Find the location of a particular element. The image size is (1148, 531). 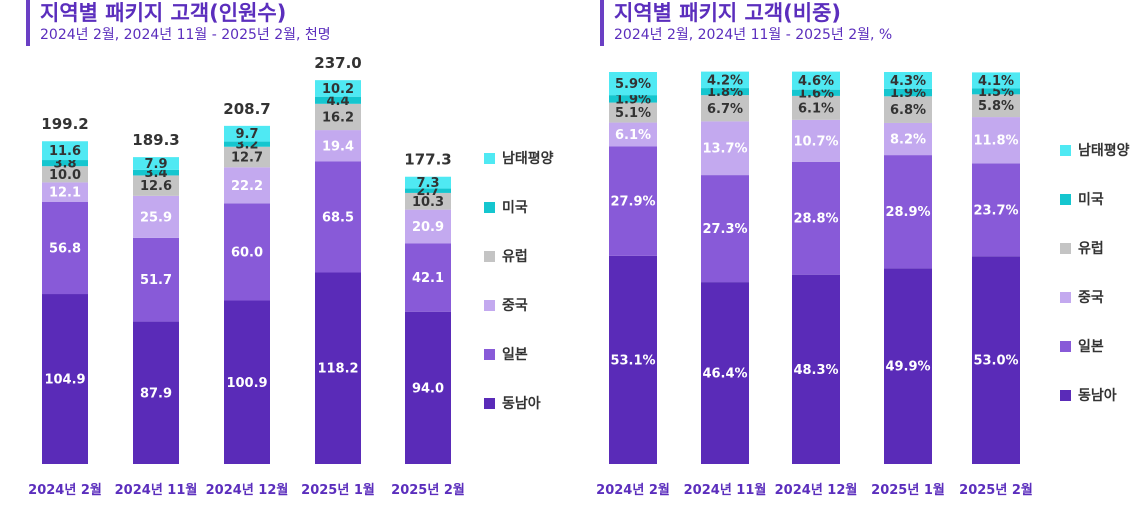

chart-subtitle: 2024년 2월, 2024년 11월 - 2025년 2월, 천명 is located at coordinates (185, 35).